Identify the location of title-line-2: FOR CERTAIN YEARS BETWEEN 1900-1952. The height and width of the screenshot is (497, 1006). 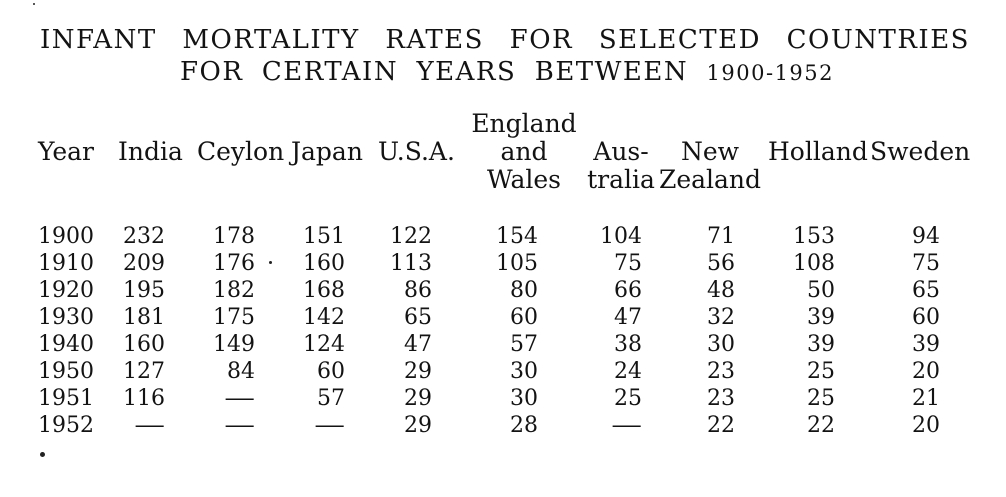
(507, 72).